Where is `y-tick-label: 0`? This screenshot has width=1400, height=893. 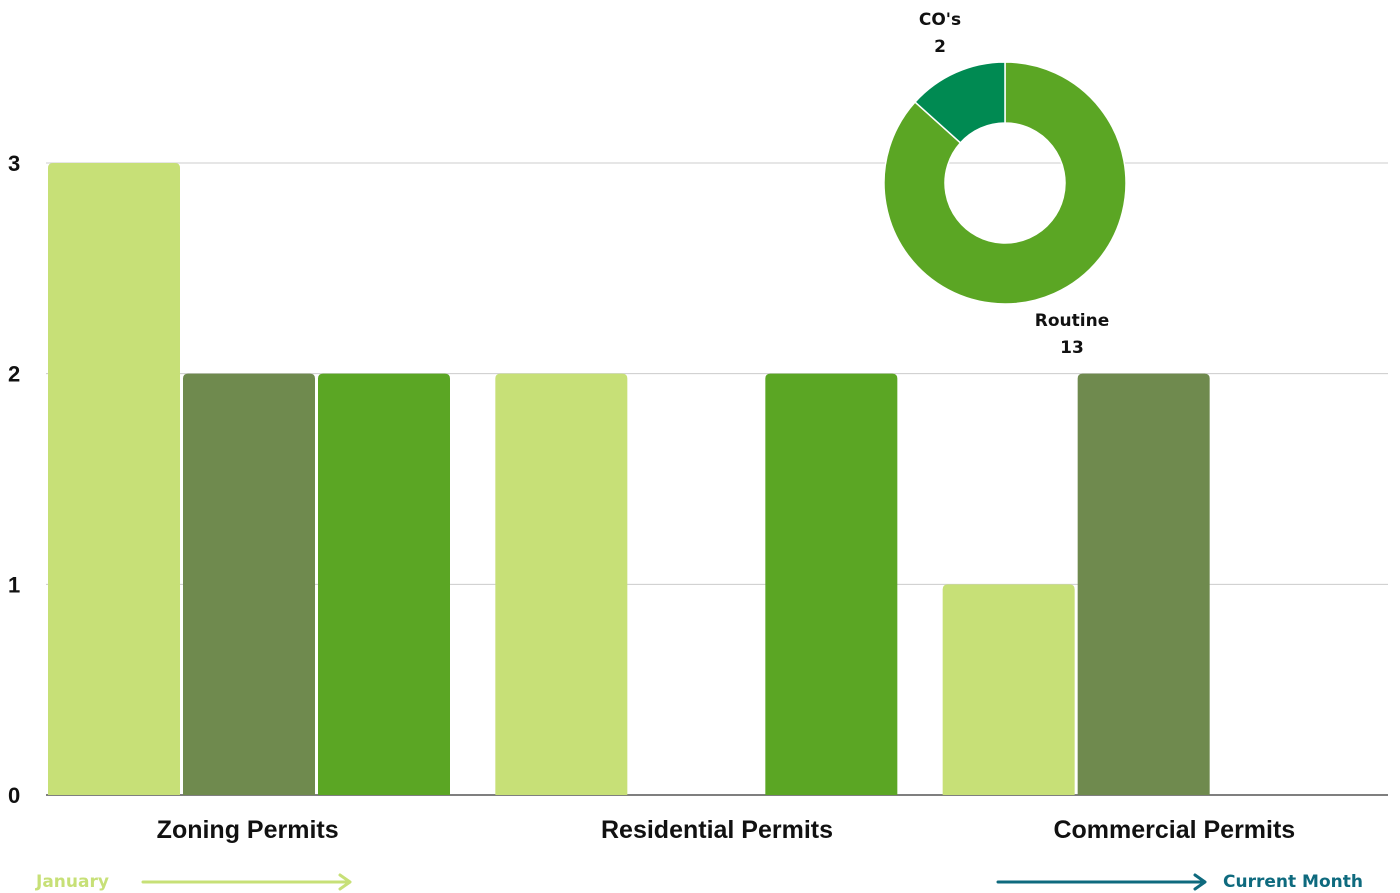 y-tick-label: 0 is located at coordinates (14, 795).